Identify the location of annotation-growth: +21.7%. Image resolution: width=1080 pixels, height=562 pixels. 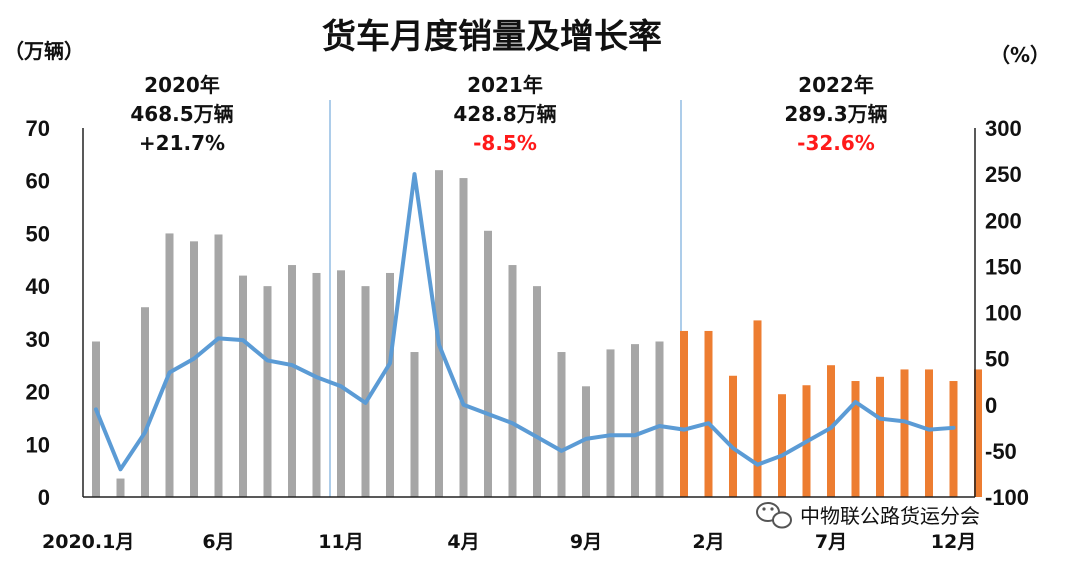
(182, 143).